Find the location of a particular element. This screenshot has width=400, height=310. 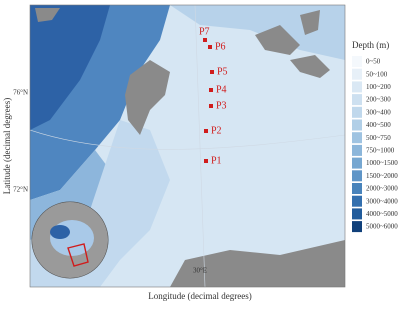

station-label: P2 is located at coordinates (216, 130).